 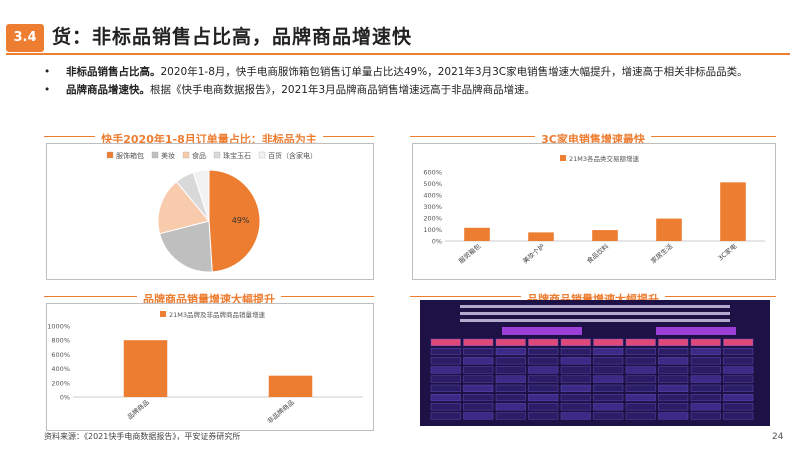 I want to click on source-note: 资料来源：《2021快手电商数据报告》，平安证券研究所, so click(x=142, y=436).